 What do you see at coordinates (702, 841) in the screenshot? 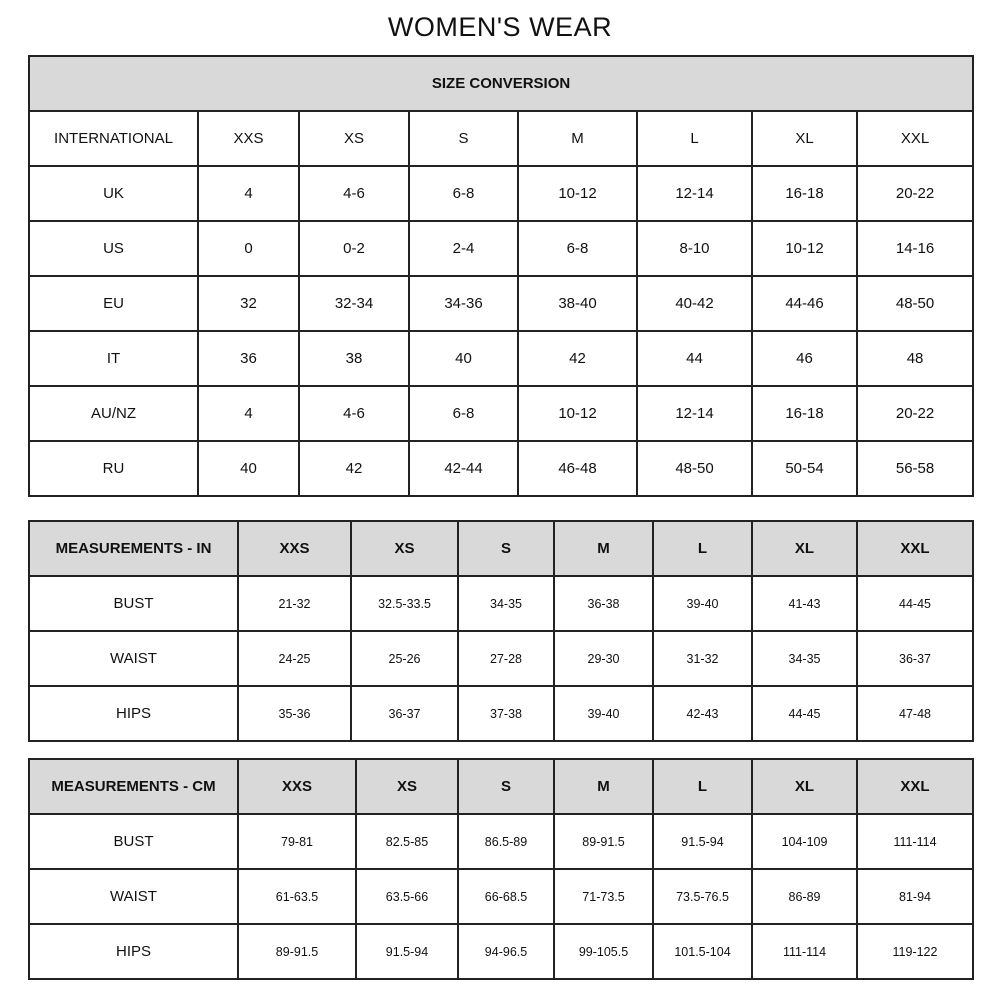
I see `table-cell: 91.5-94` at bounding box center [702, 841].